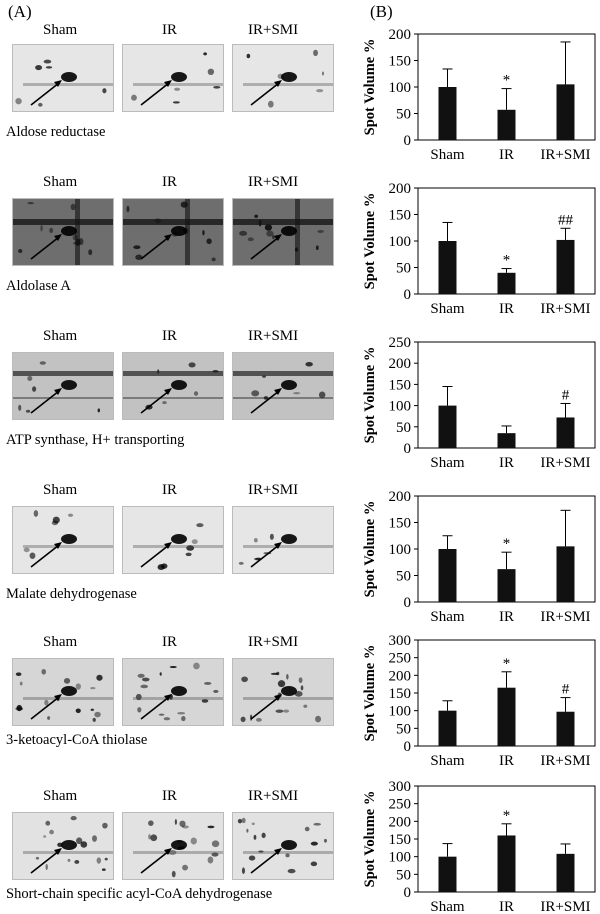  I want to click on protein-name: Malate dehydrogenase, so click(71, 594).